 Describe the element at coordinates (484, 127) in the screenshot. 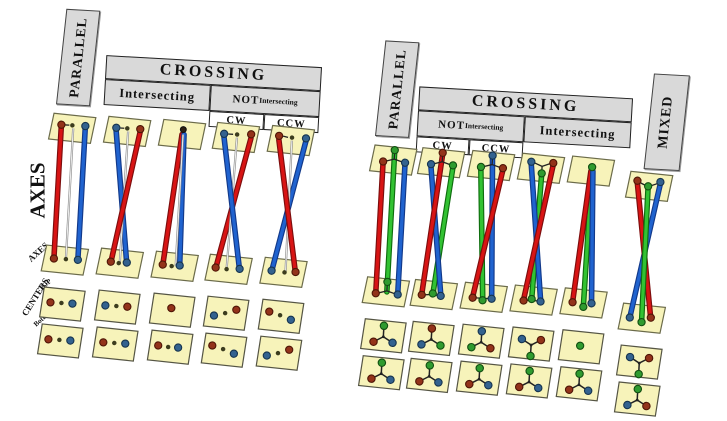

I see `not-intersecting-sublabel: Intersecting` at that location.